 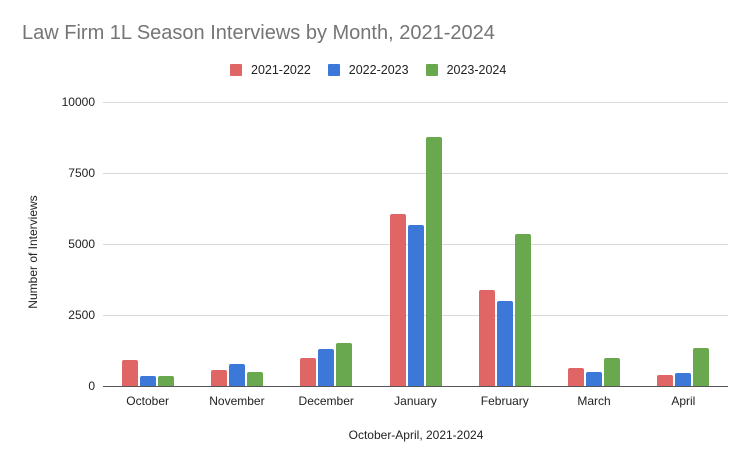 What do you see at coordinates (486, 338) in the screenshot?
I see `bar-february-2021-2022` at bounding box center [486, 338].